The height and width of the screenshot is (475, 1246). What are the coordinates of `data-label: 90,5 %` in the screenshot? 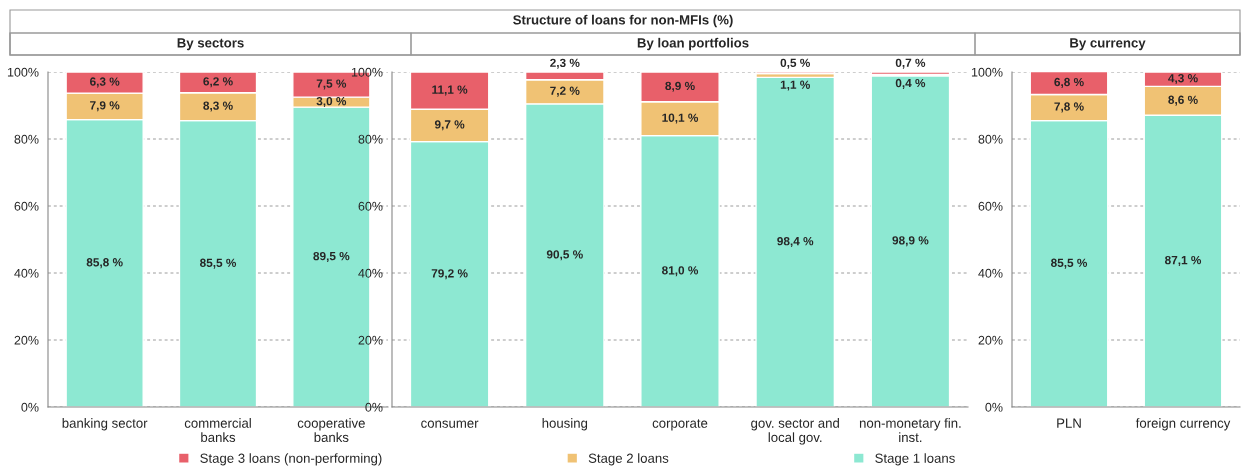 It's located at (564, 255).